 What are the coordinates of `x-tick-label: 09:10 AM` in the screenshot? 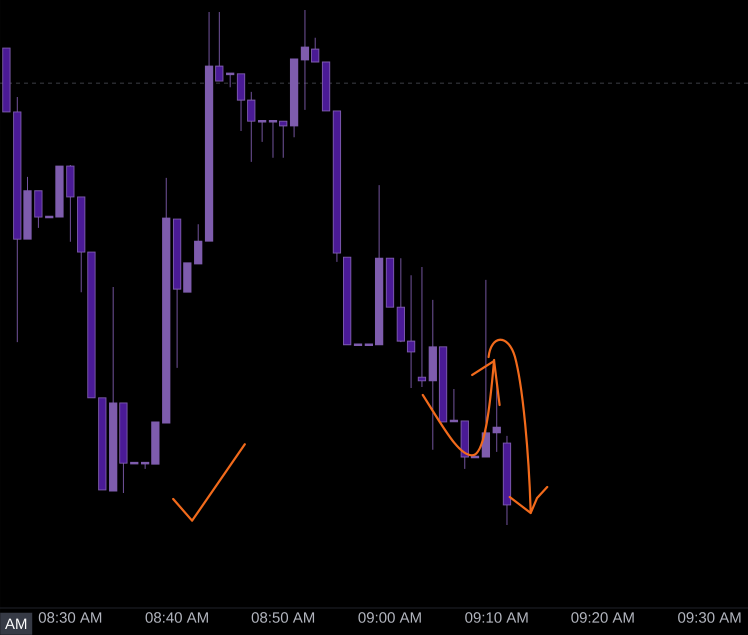 It's located at (496, 617).